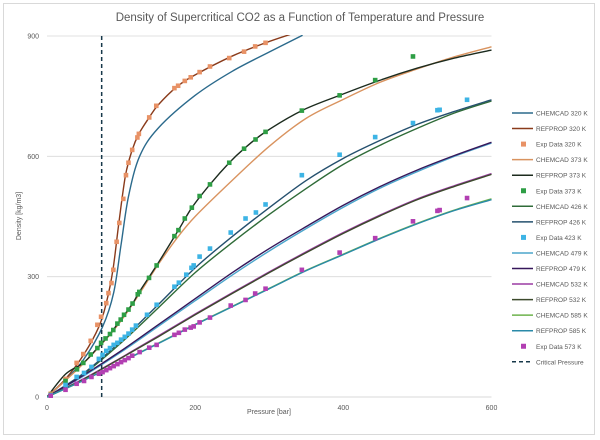  Describe the element at coordinates (562, 253) in the screenshot. I see `legend-label: CHEMCAD 479 K` at that location.